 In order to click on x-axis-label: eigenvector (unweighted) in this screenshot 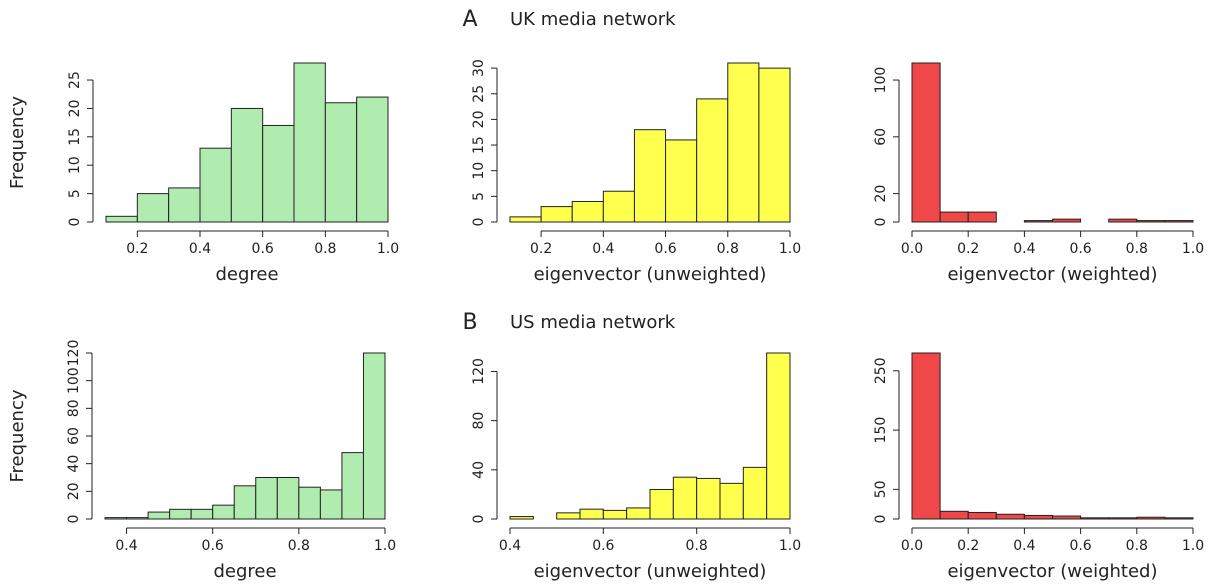, I will do `click(650, 571)`.